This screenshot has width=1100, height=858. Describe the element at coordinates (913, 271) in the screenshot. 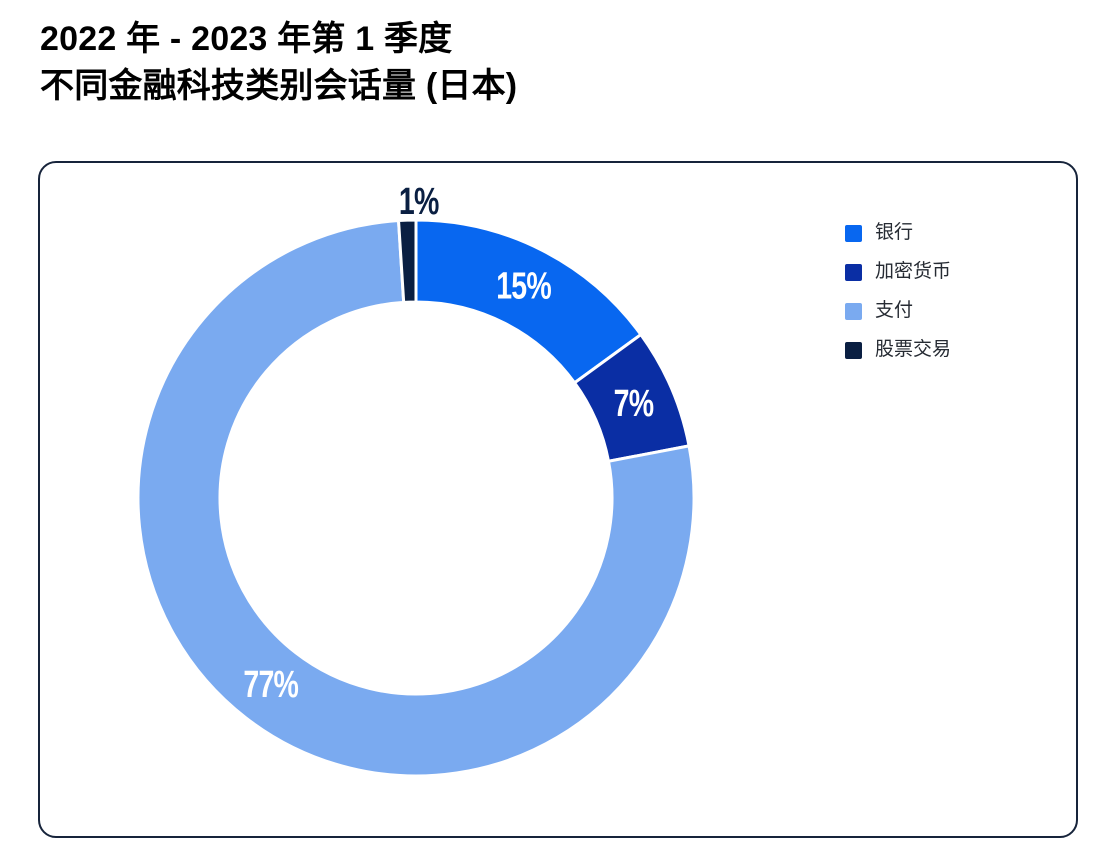

I see `legend-label: 加密货币` at that location.